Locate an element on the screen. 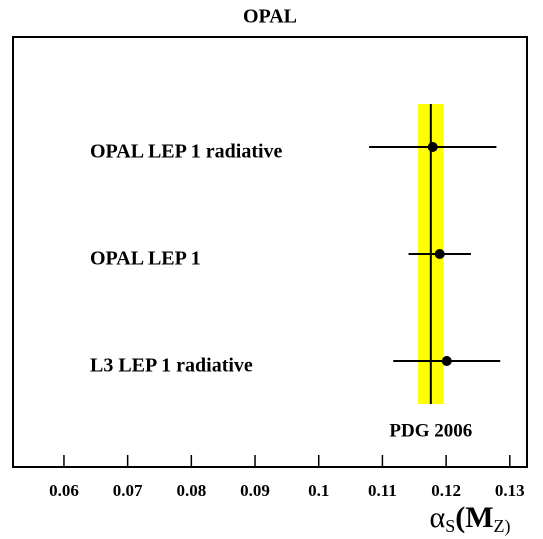 This screenshot has height=539, width=543. x-tick-label: 0.1 is located at coordinates (318, 490).